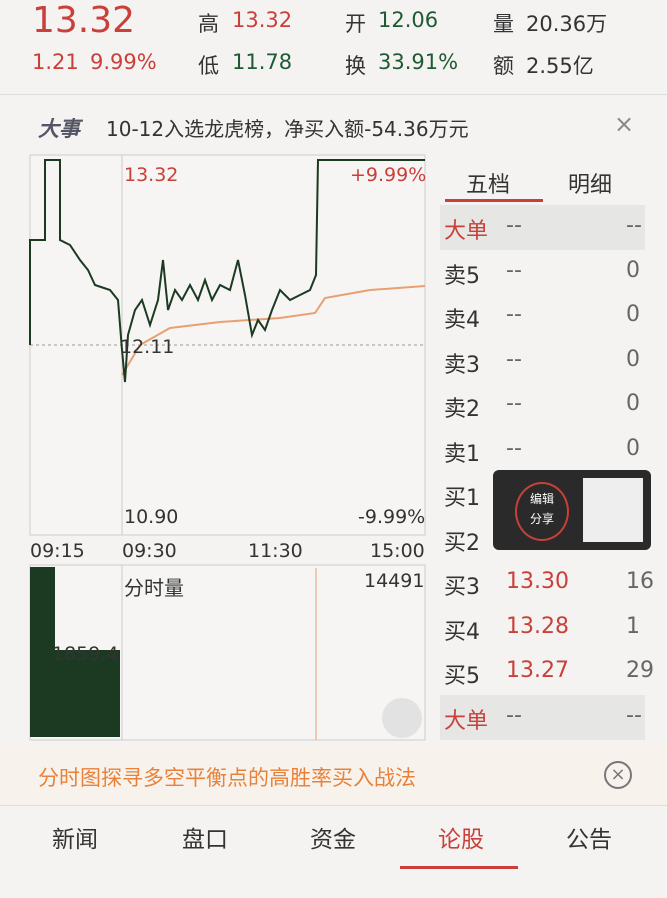  I want to click on price-bottom: 10.90, so click(151, 517).